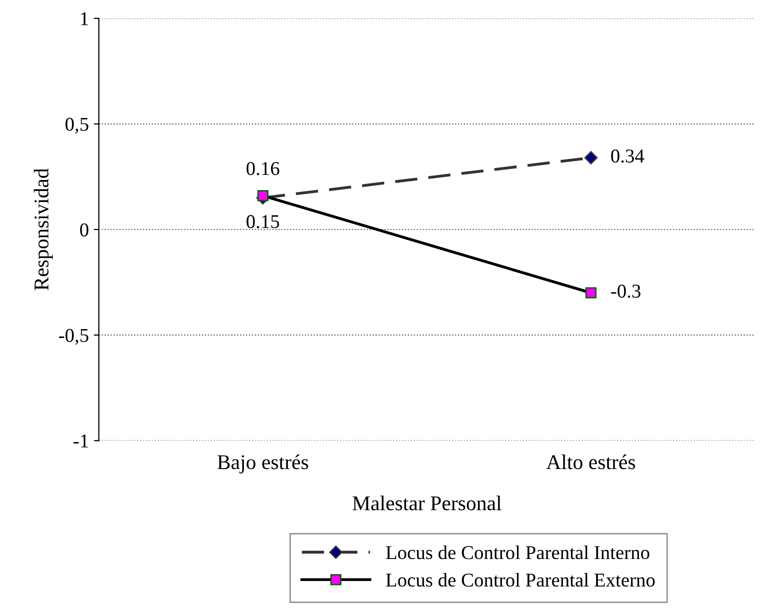 This screenshot has height=612, width=772. Describe the element at coordinates (263, 221) in the screenshot. I see `data-label: 0.15` at that location.